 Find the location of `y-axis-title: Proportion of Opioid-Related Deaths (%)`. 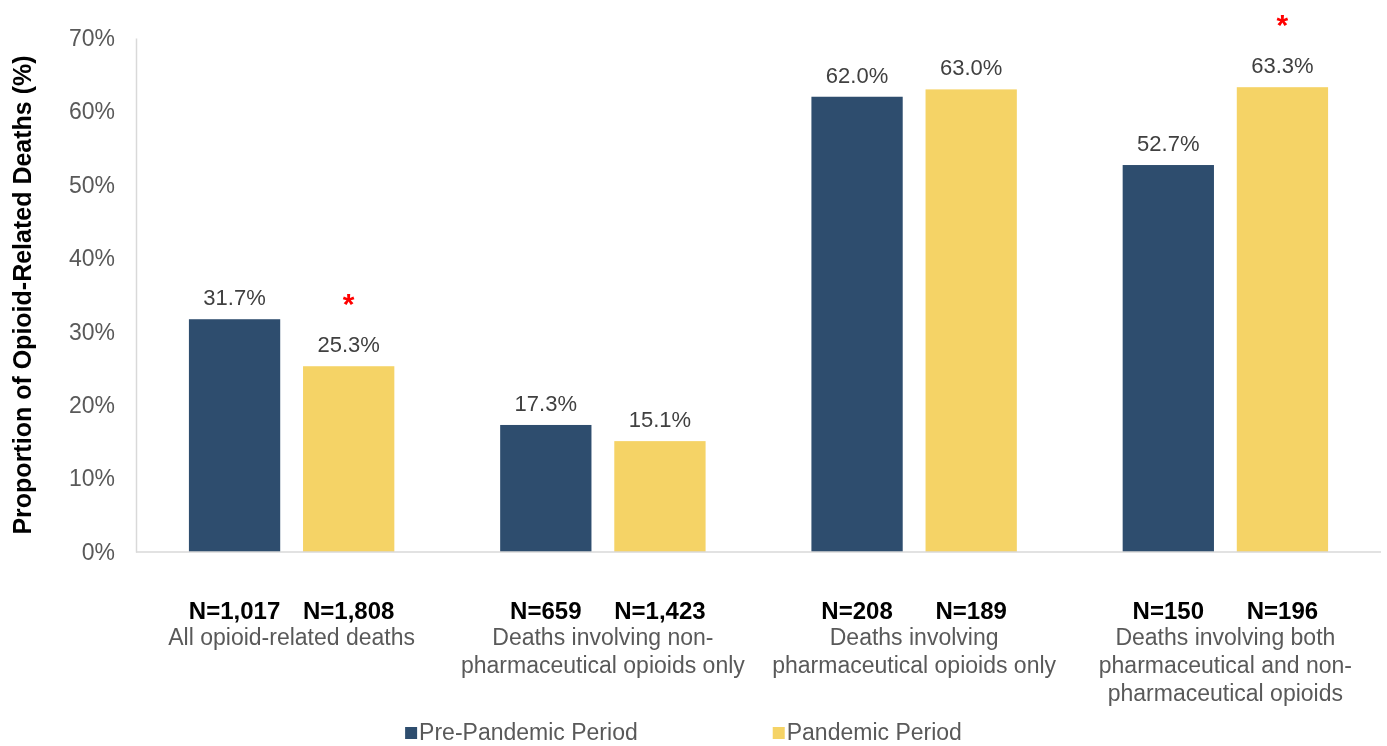

y-axis-title: Proportion of Opioid-Related Deaths (%) is located at coordinates (22, 295).